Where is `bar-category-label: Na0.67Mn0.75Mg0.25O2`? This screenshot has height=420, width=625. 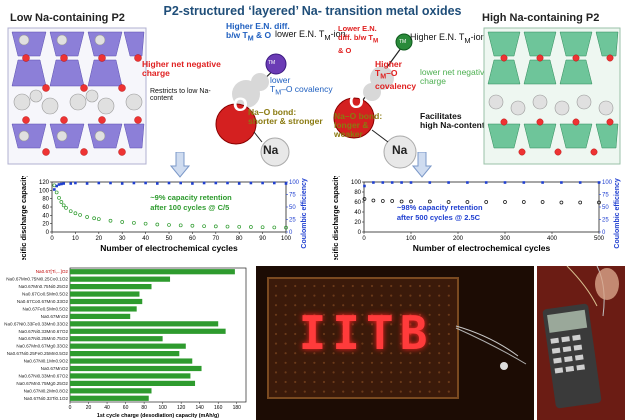 bar-category-label: Na0.67Mn0.75Mg0.25O2 is located at coordinates (42, 383).